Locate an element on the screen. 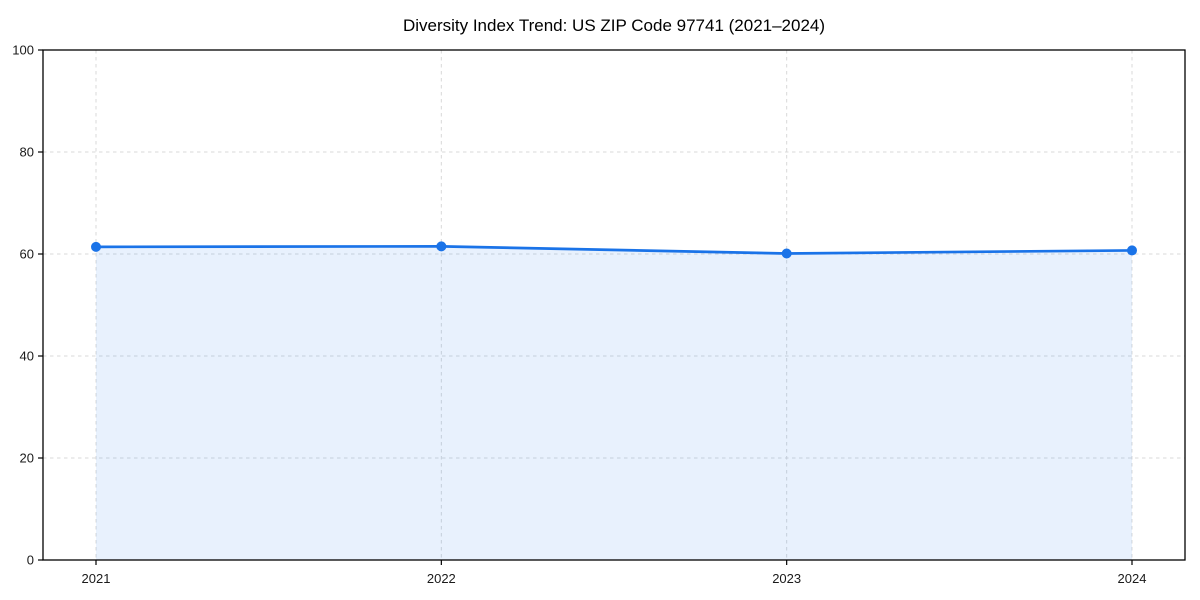  y-tick-label: 60 is located at coordinates (27, 254).